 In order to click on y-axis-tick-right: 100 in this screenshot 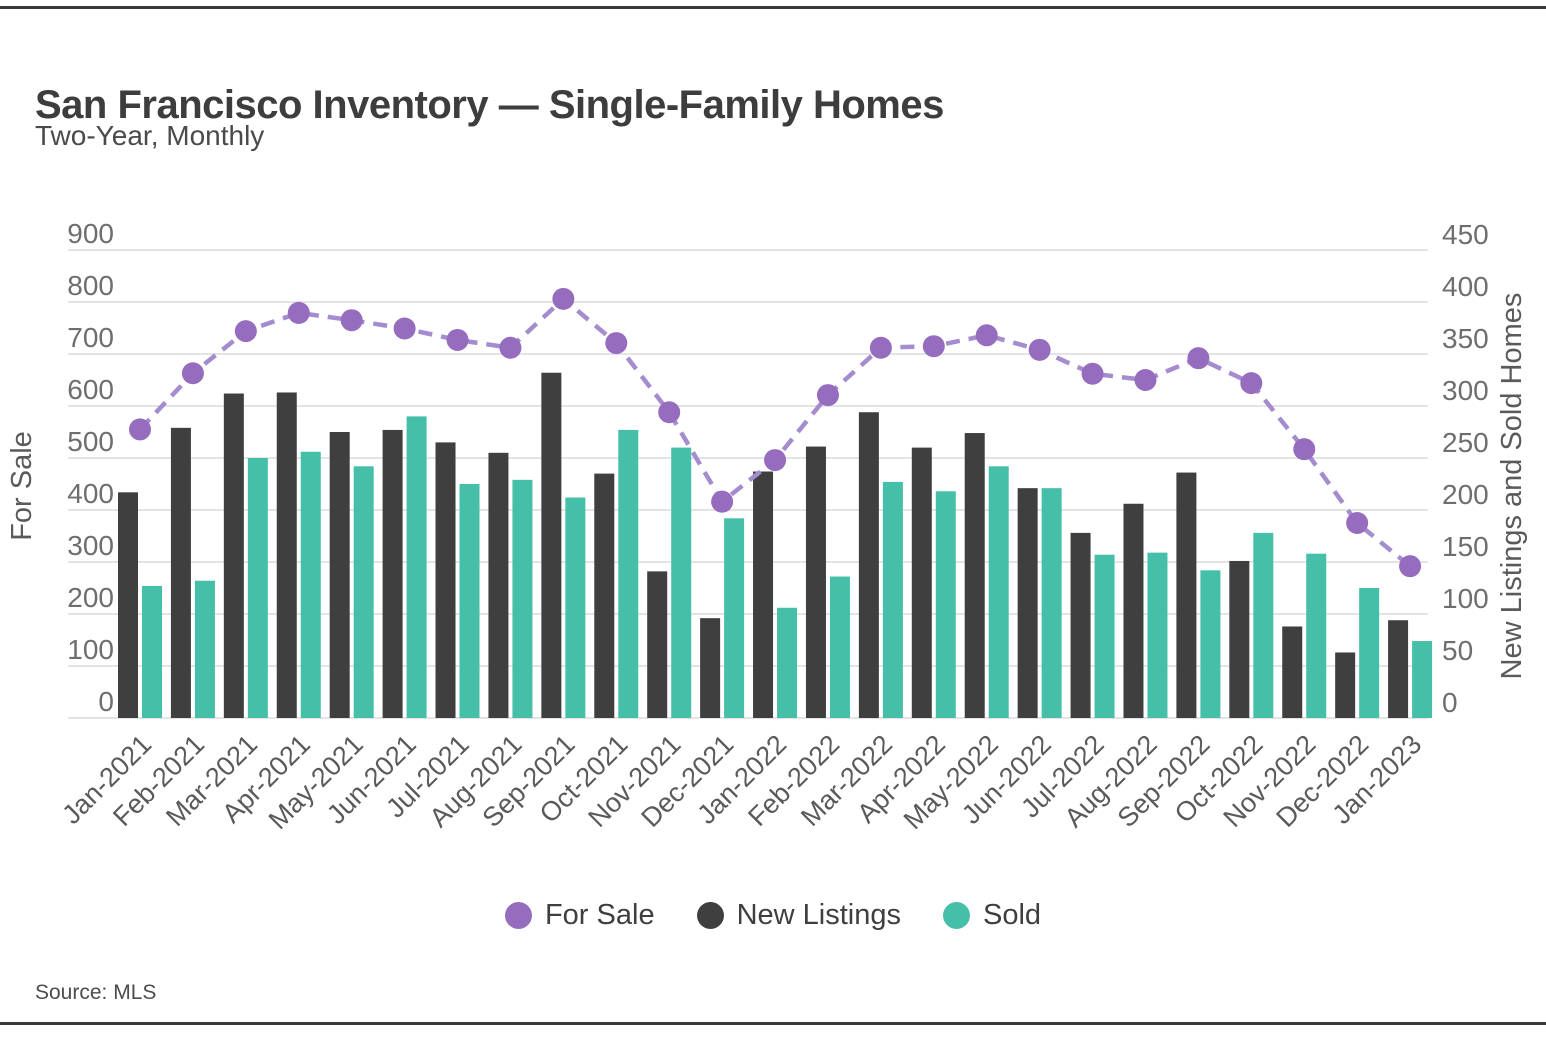, I will do `click(1465, 598)`.